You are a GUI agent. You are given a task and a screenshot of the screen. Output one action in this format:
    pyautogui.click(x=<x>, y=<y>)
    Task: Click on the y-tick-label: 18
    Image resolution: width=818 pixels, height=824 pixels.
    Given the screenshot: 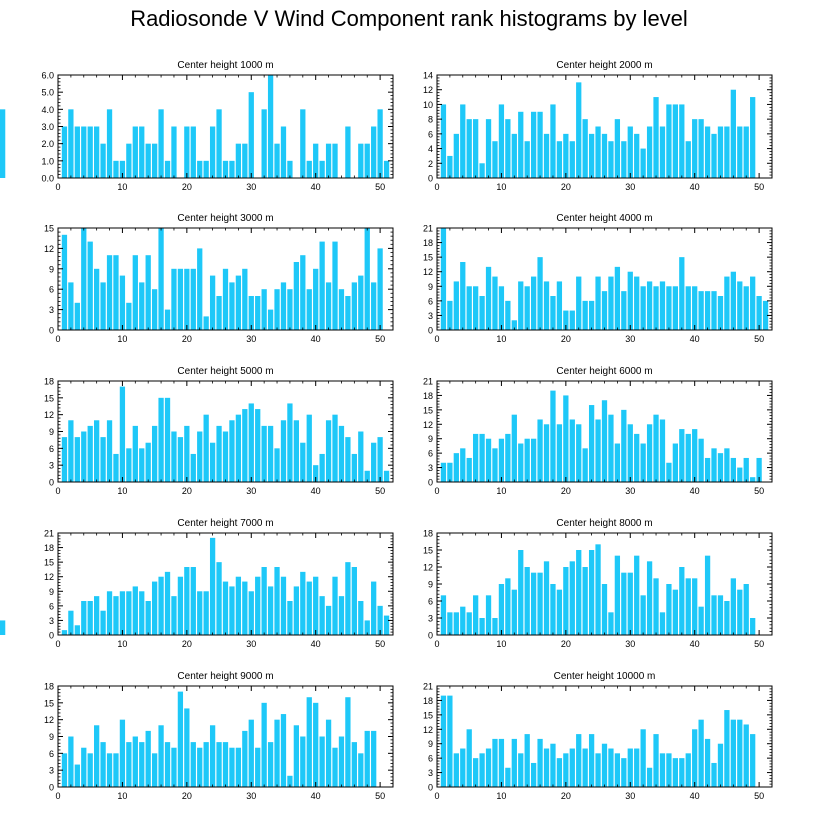 What is the action you would take?
    pyautogui.click(x=49, y=548)
    